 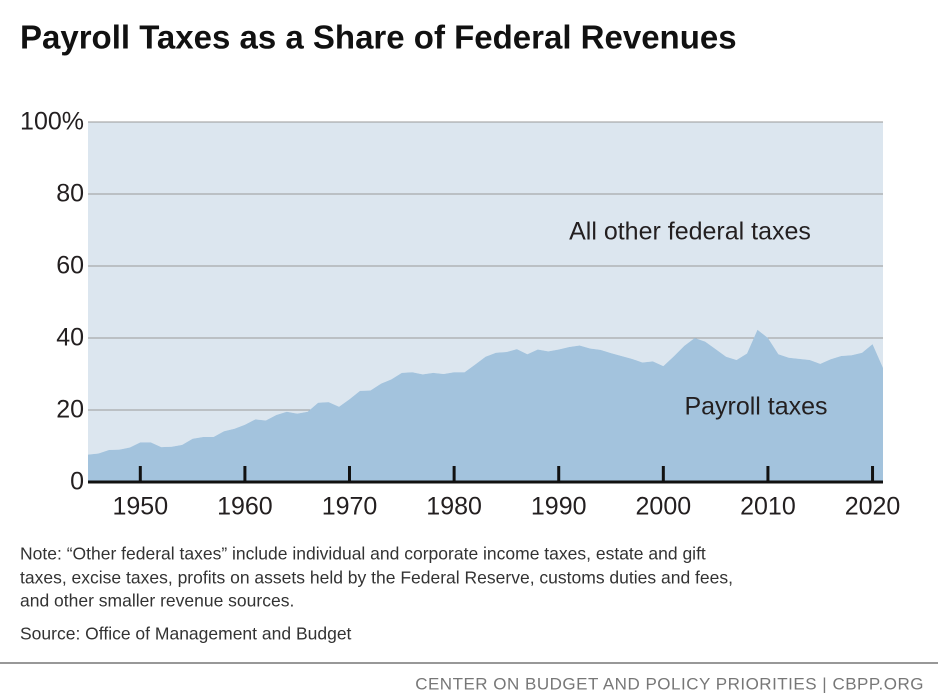 I want to click on y-tick-label: 0, so click(x=77, y=482).